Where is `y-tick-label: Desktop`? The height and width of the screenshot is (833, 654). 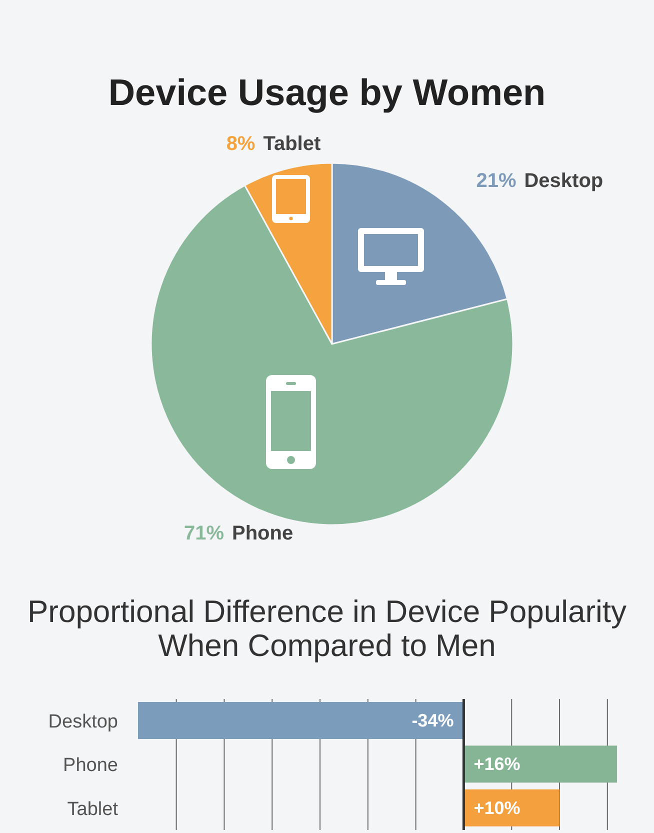
y-tick-label: Desktop is located at coordinates (83, 722).